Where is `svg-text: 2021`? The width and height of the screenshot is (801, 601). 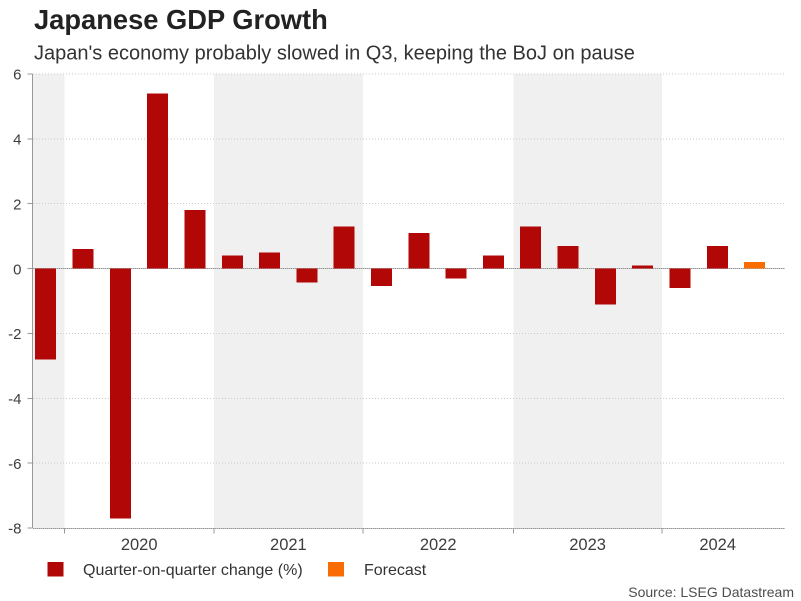 svg-text: 2021 is located at coordinates (288, 545).